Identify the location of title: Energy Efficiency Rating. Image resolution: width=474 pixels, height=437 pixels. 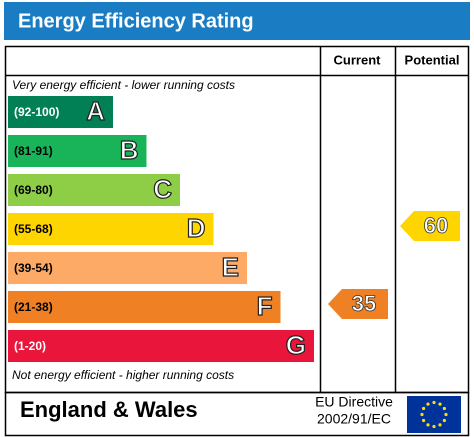
(136, 21).